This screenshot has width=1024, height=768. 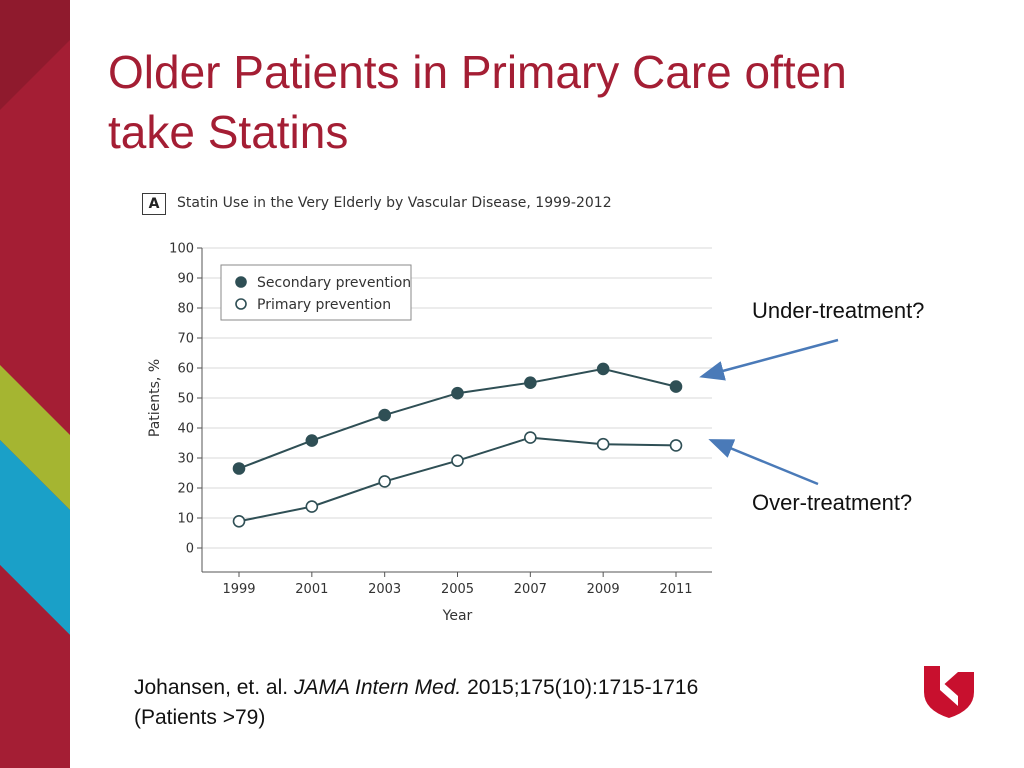 I want to click on data-point-series-2-2011, so click(x=676, y=445).